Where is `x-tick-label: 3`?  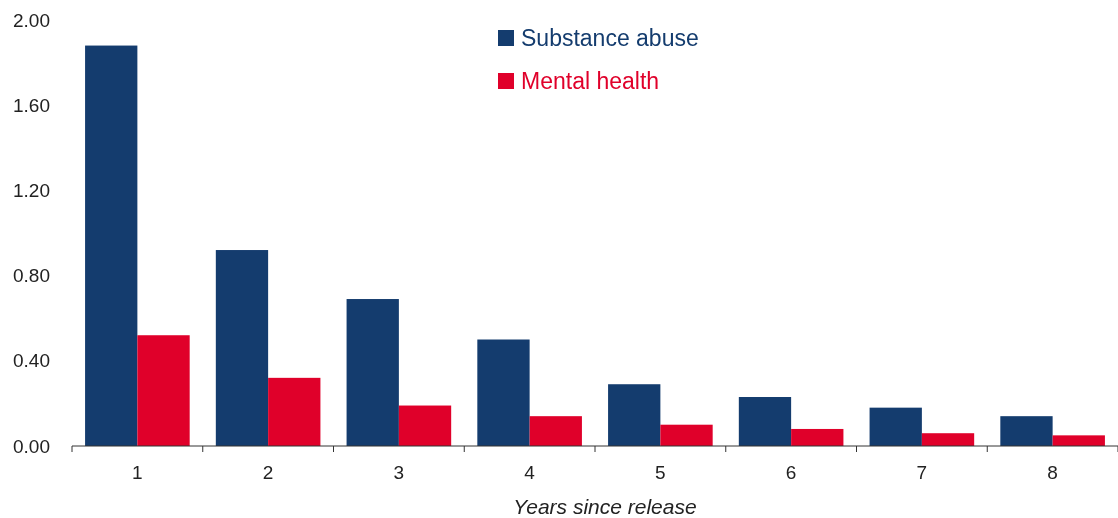 x-tick-label: 3 is located at coordinates (399, 472).